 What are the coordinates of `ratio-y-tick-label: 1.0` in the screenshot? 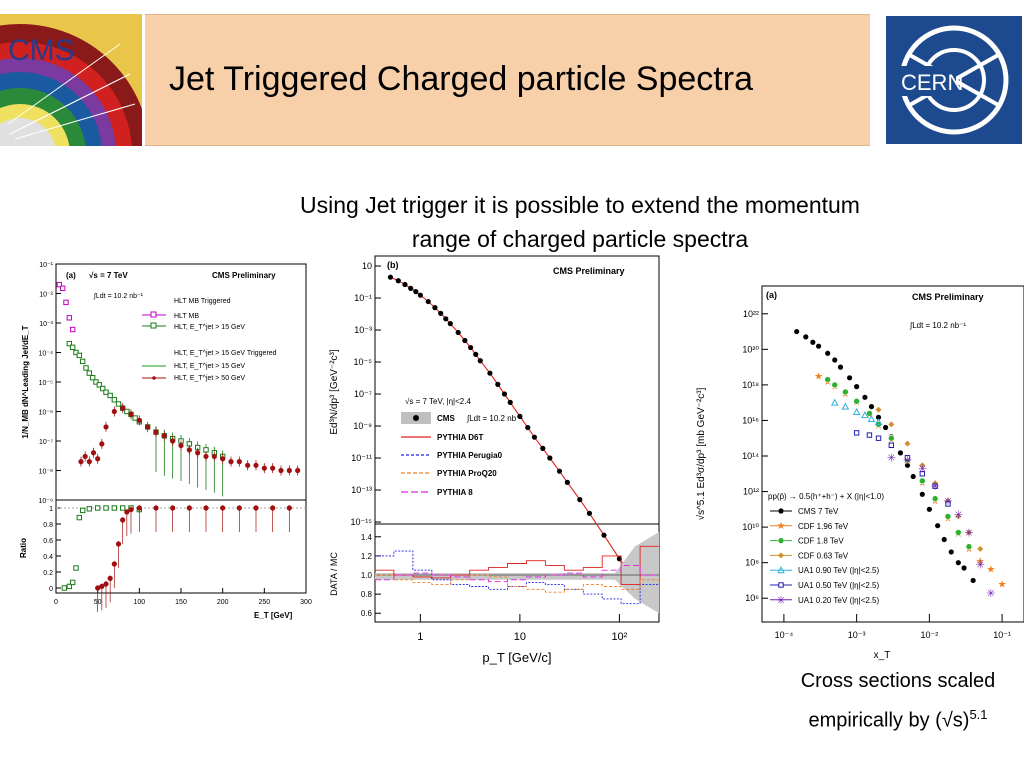 It's located at (367, 575).